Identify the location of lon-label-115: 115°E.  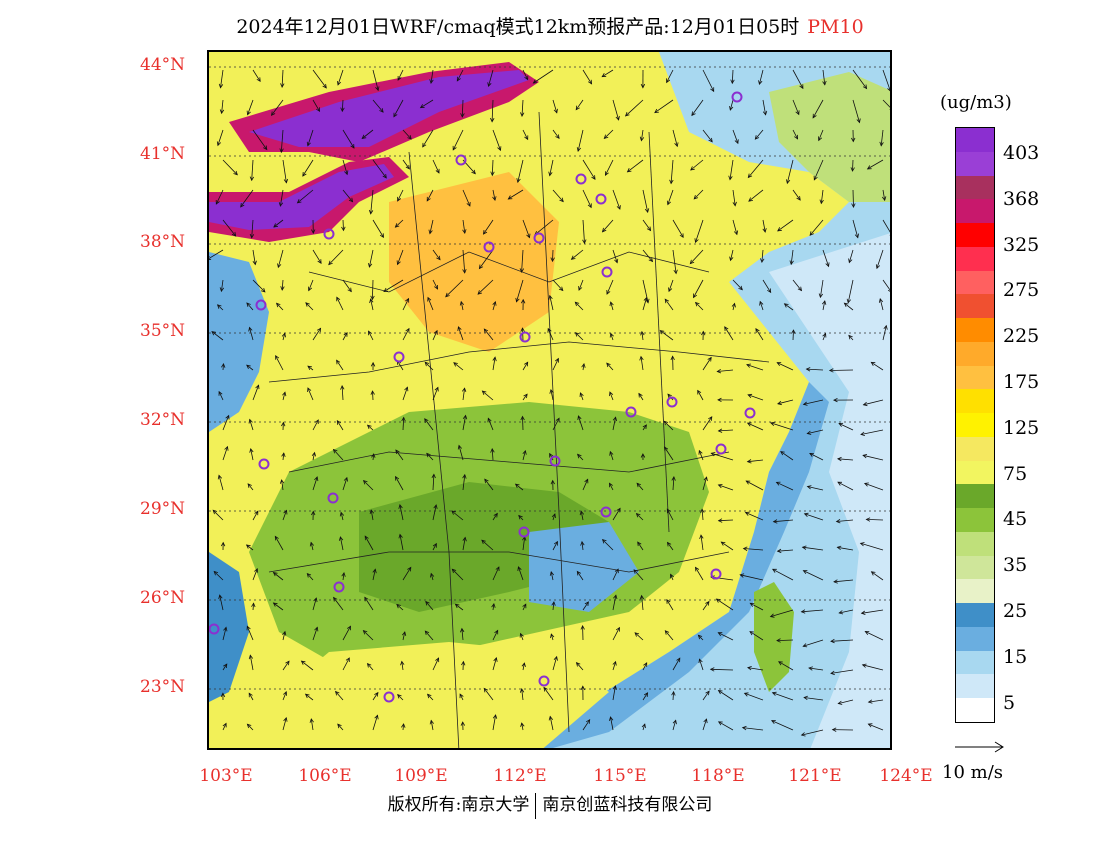
(620, 776).